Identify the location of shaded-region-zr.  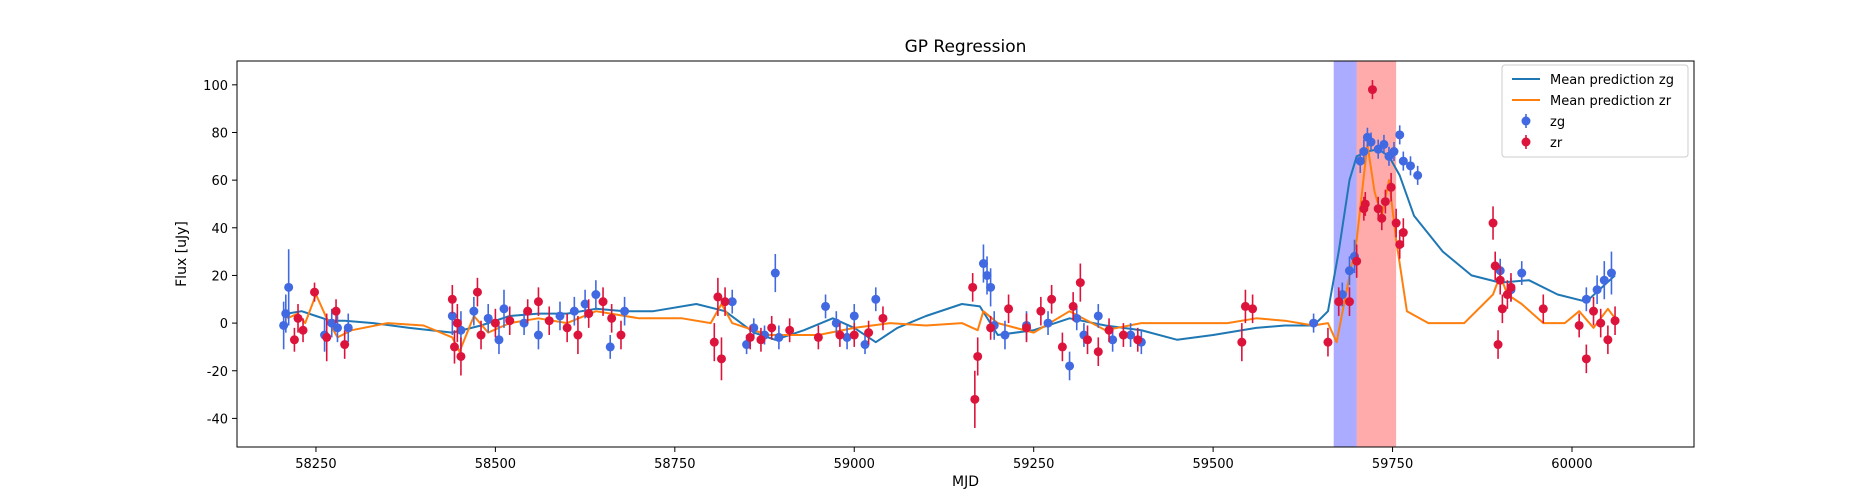
(1376, 254).